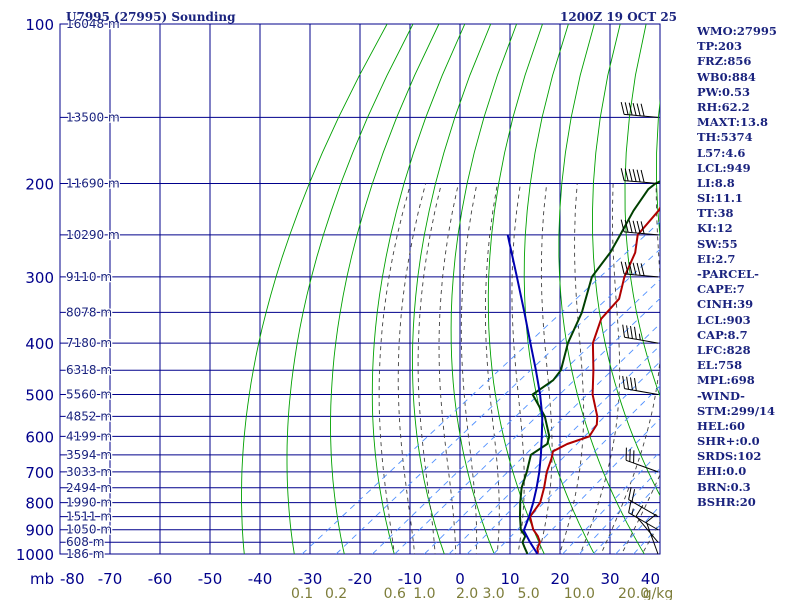 This screenshot has width=800, height=600. What do you see at coordinates (467, 593) in the screenshot?
I see `mixing-ratio-label: 2.0` at bounding box center [467, 593].